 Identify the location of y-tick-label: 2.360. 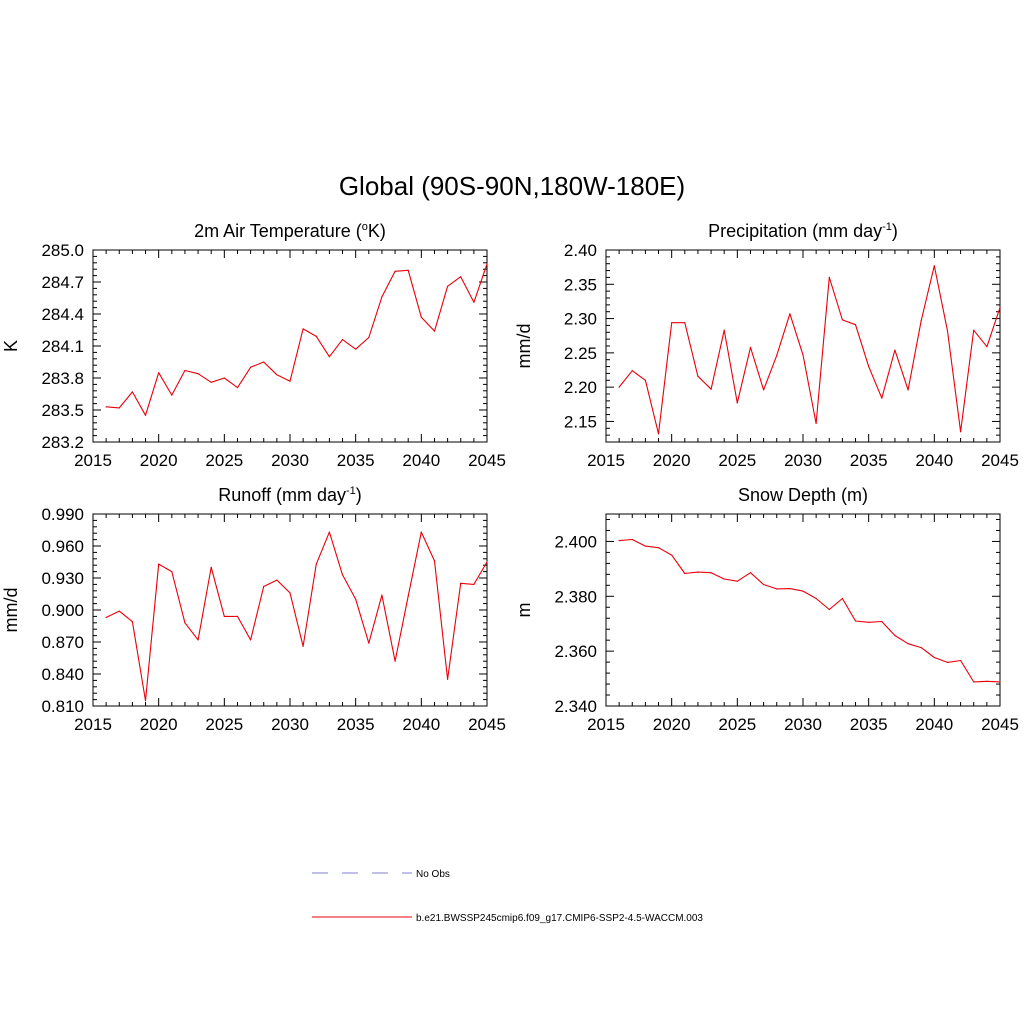
(575, 651).